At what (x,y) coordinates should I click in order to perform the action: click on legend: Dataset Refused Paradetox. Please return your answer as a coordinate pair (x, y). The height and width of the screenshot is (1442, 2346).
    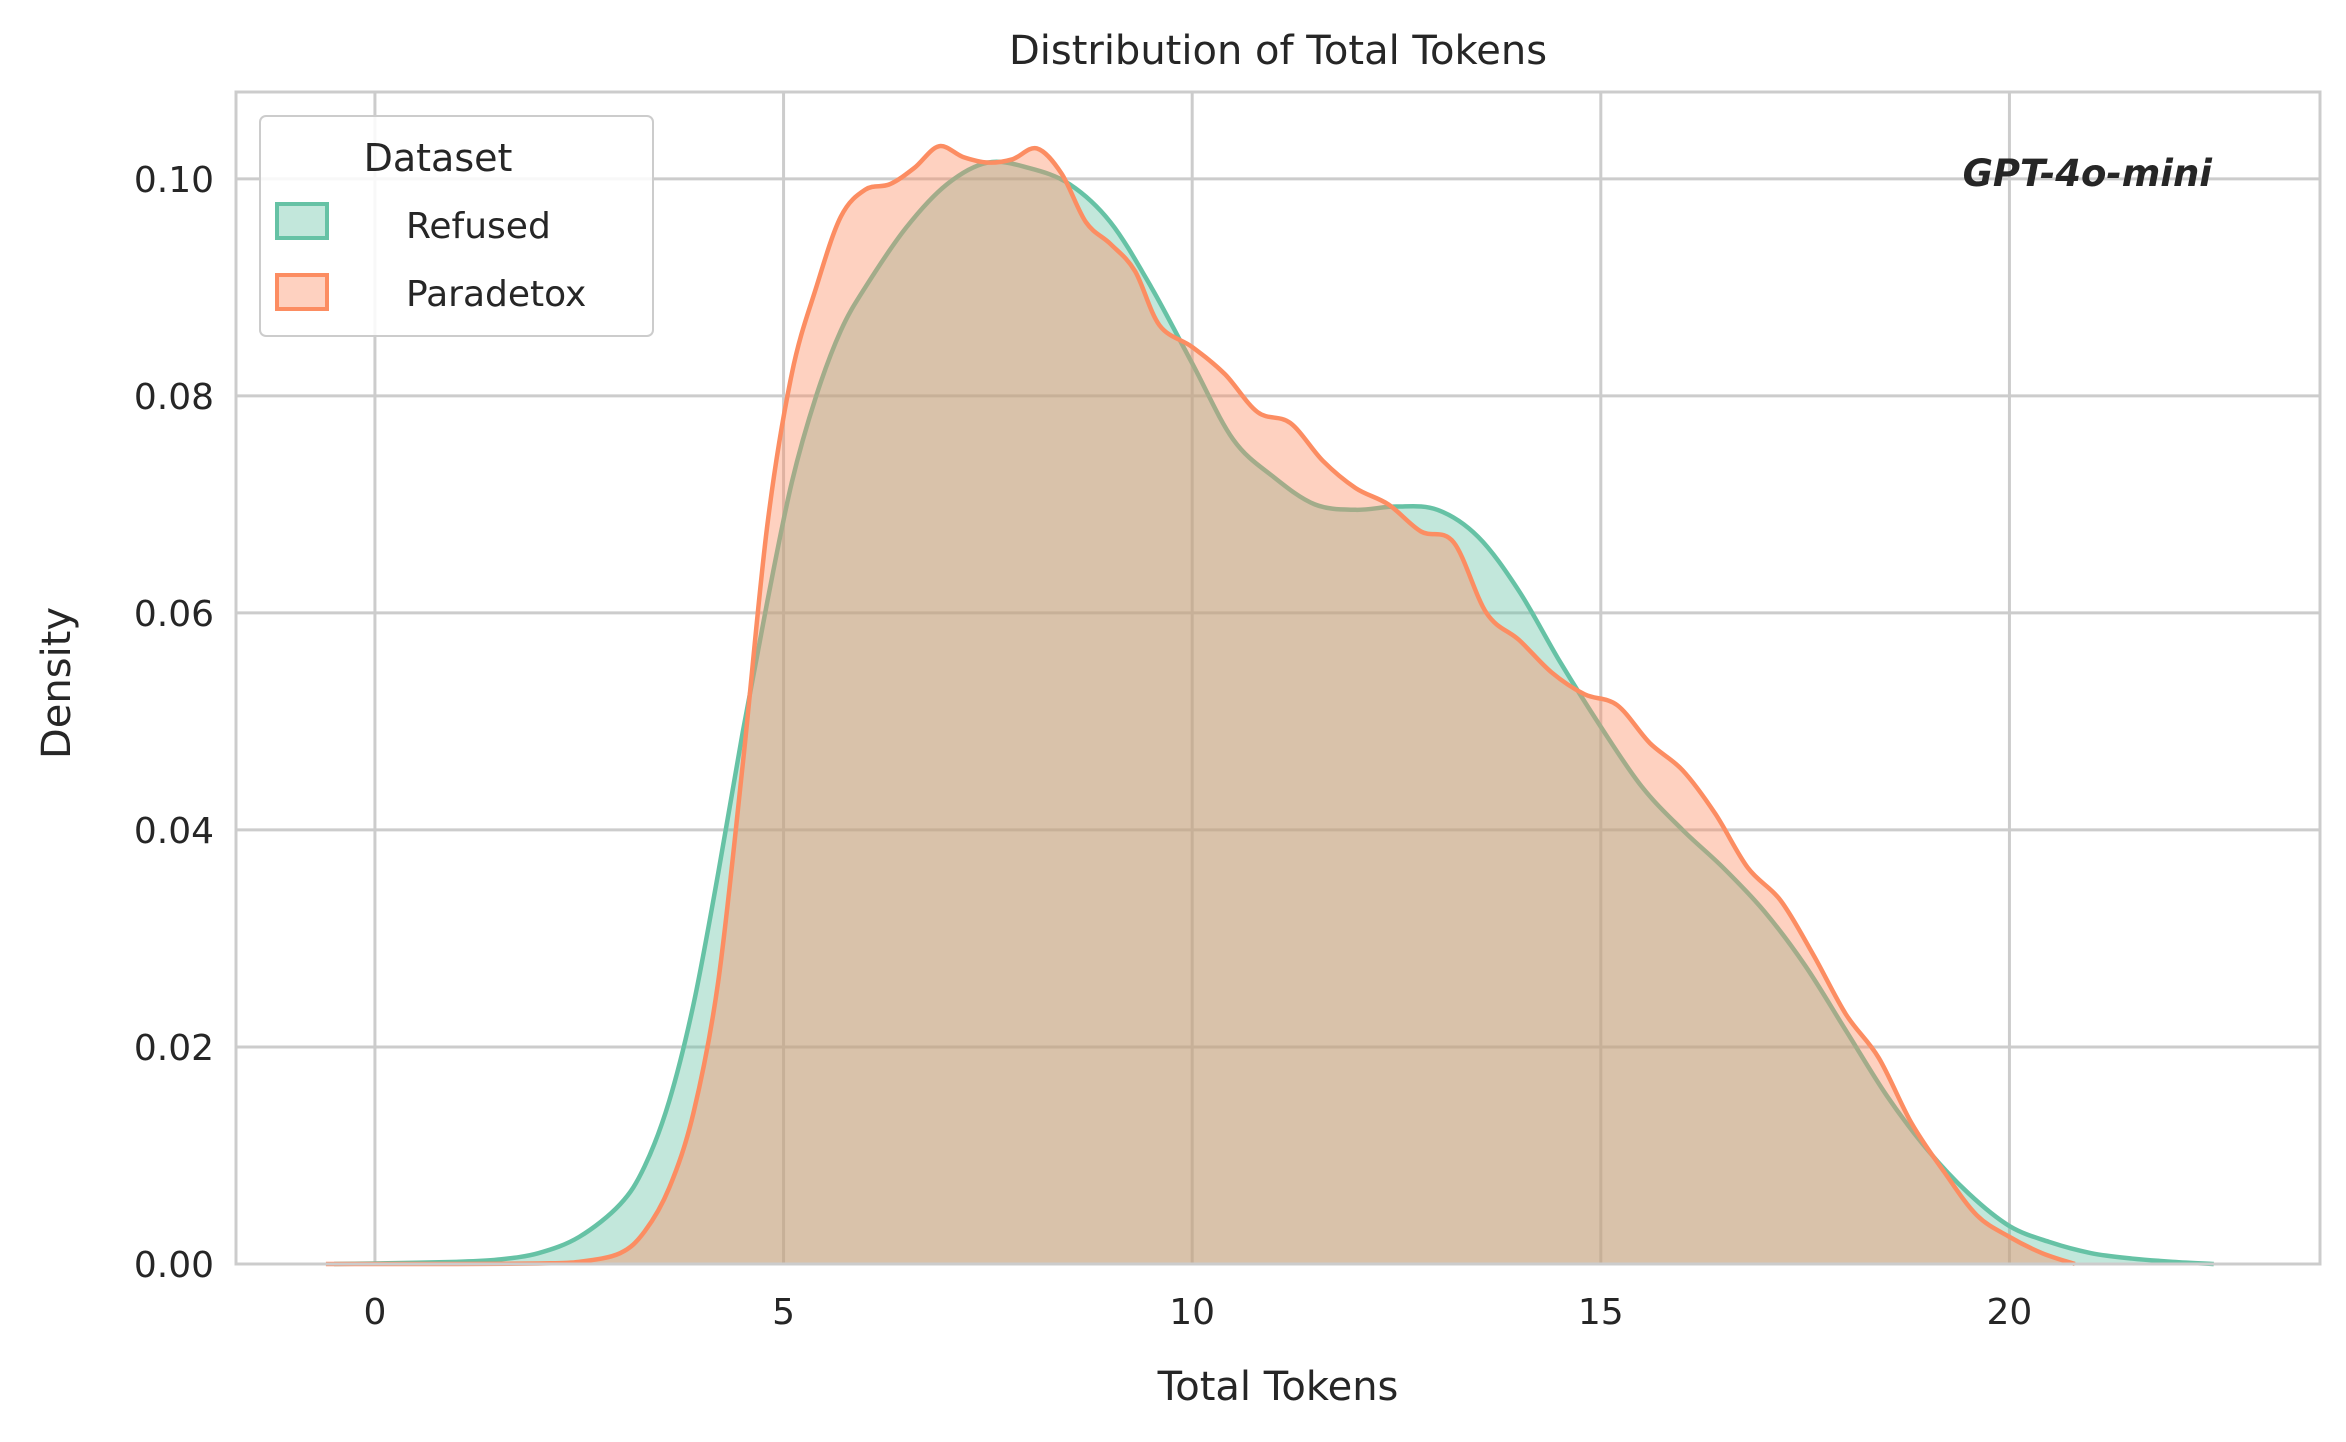
    Looking at the image, I should click on (456, 226).